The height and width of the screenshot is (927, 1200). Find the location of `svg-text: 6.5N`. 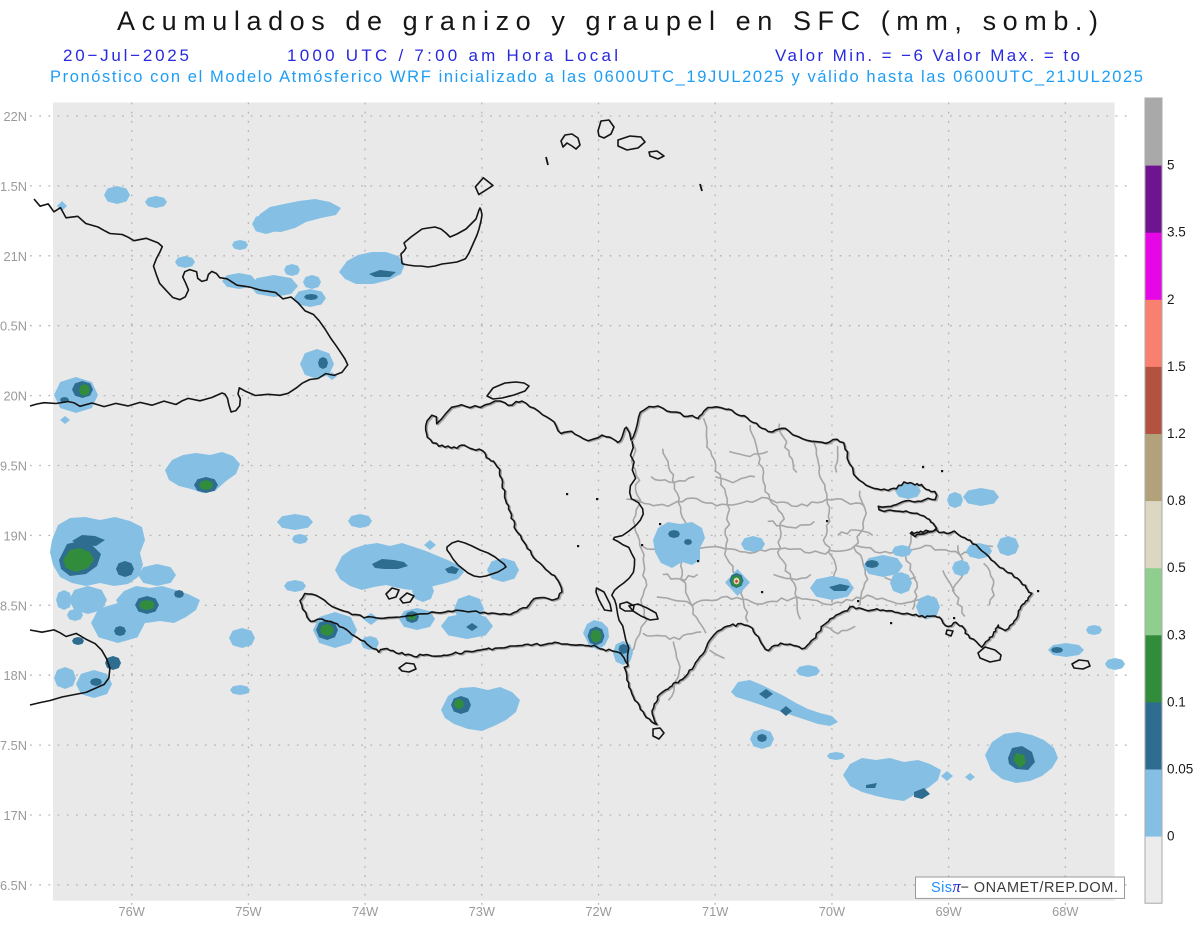

svg-text: 6.5N is located at coordinates (13, 885).